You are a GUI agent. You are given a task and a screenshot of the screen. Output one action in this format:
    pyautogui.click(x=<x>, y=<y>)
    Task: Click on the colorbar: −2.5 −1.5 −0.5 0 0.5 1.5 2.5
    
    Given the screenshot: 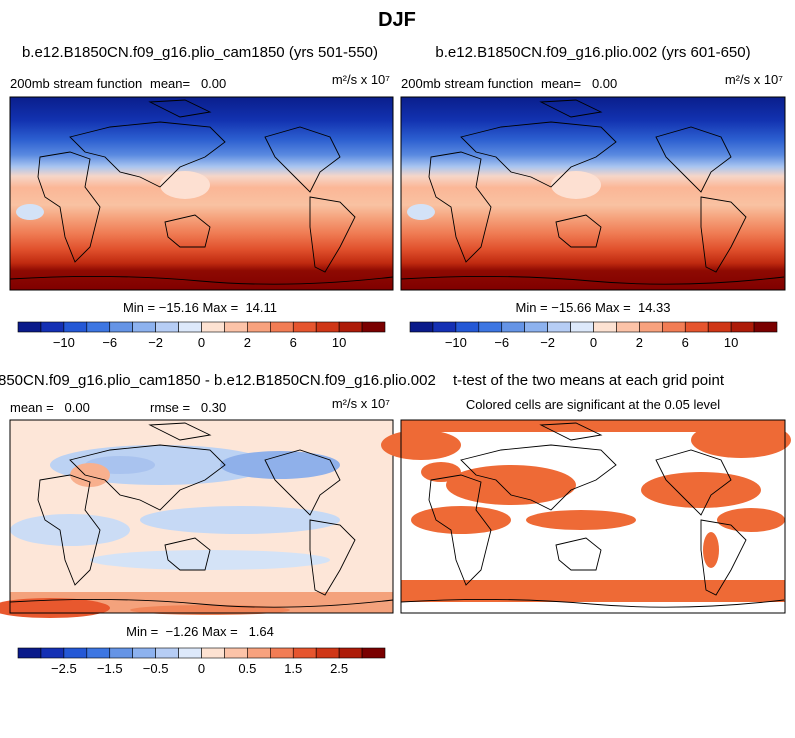 What is the action you would take?
    pyautogui.click(x=201, y=661)
    